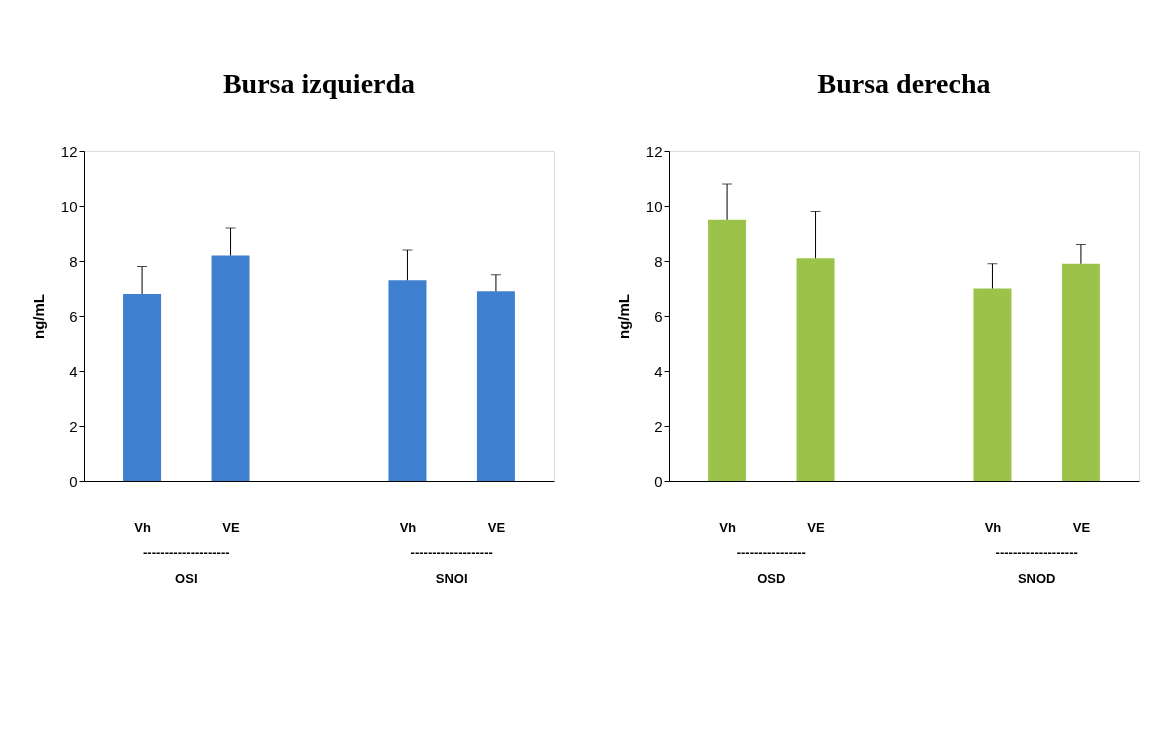 The image size is (1170, 740). What do you see at coordinates (904, 83) in the screenshot?
I see `chart-title: Bursa derecha` at bounding box center [904, 83].